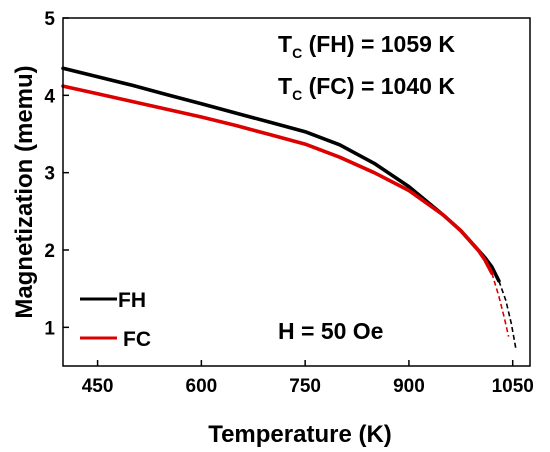 This screenshot has height=452, width=550. What do you see at coordinates (378, 86) in the screenshot?
I see `tc-fc-value: (FC) = 1040 K` at bounding box center [378, 86].